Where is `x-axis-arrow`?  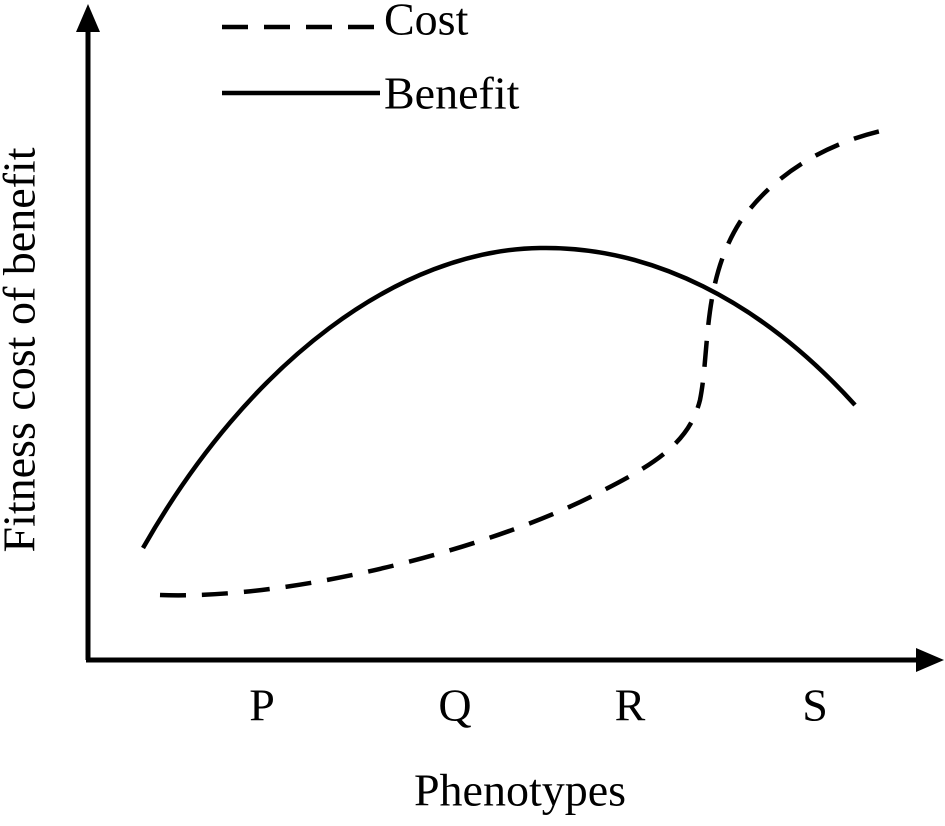
x-axis-arrow is located at coordinates (930, 660).